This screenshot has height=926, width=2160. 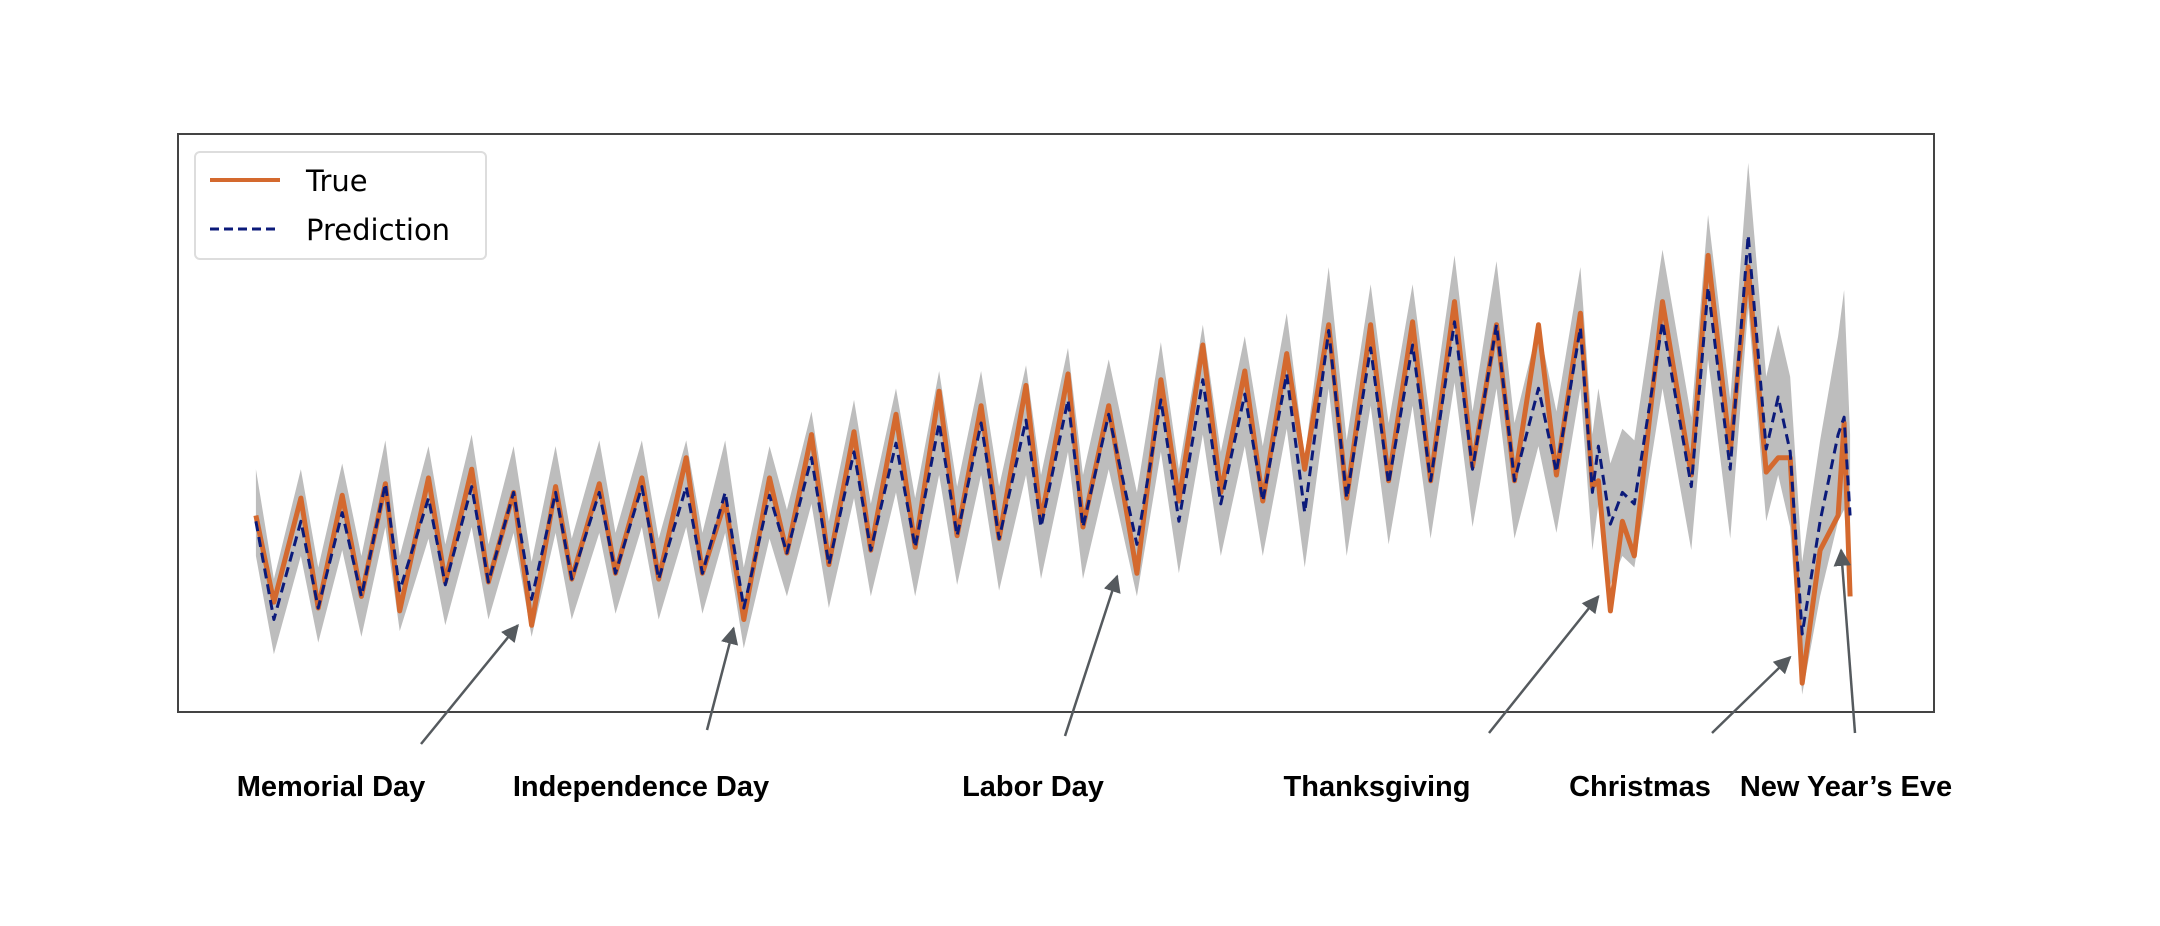 What do you see at coordinates (1846, 787) in the screenshot?
I see `new-year-s-evelabel: New Year’s Eve` at bounding box center [1846, 787].